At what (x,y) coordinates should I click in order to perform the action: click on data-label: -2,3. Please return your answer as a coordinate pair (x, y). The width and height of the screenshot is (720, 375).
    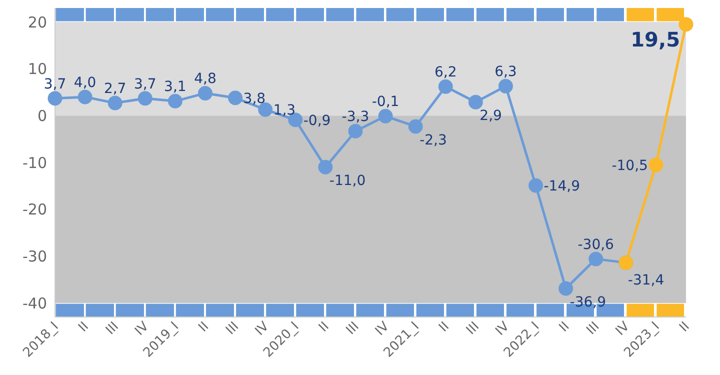
    Looking at the image, I should click on (433, 140).